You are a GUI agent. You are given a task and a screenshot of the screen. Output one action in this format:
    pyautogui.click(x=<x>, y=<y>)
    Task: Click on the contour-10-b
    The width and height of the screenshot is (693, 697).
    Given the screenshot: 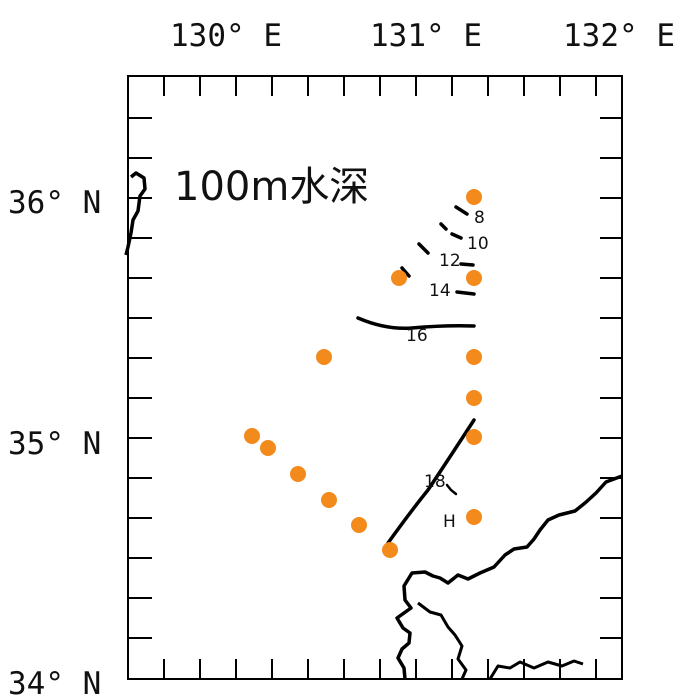 What is the action you would take?
    pyautogui.click(x=456, y=236)
    